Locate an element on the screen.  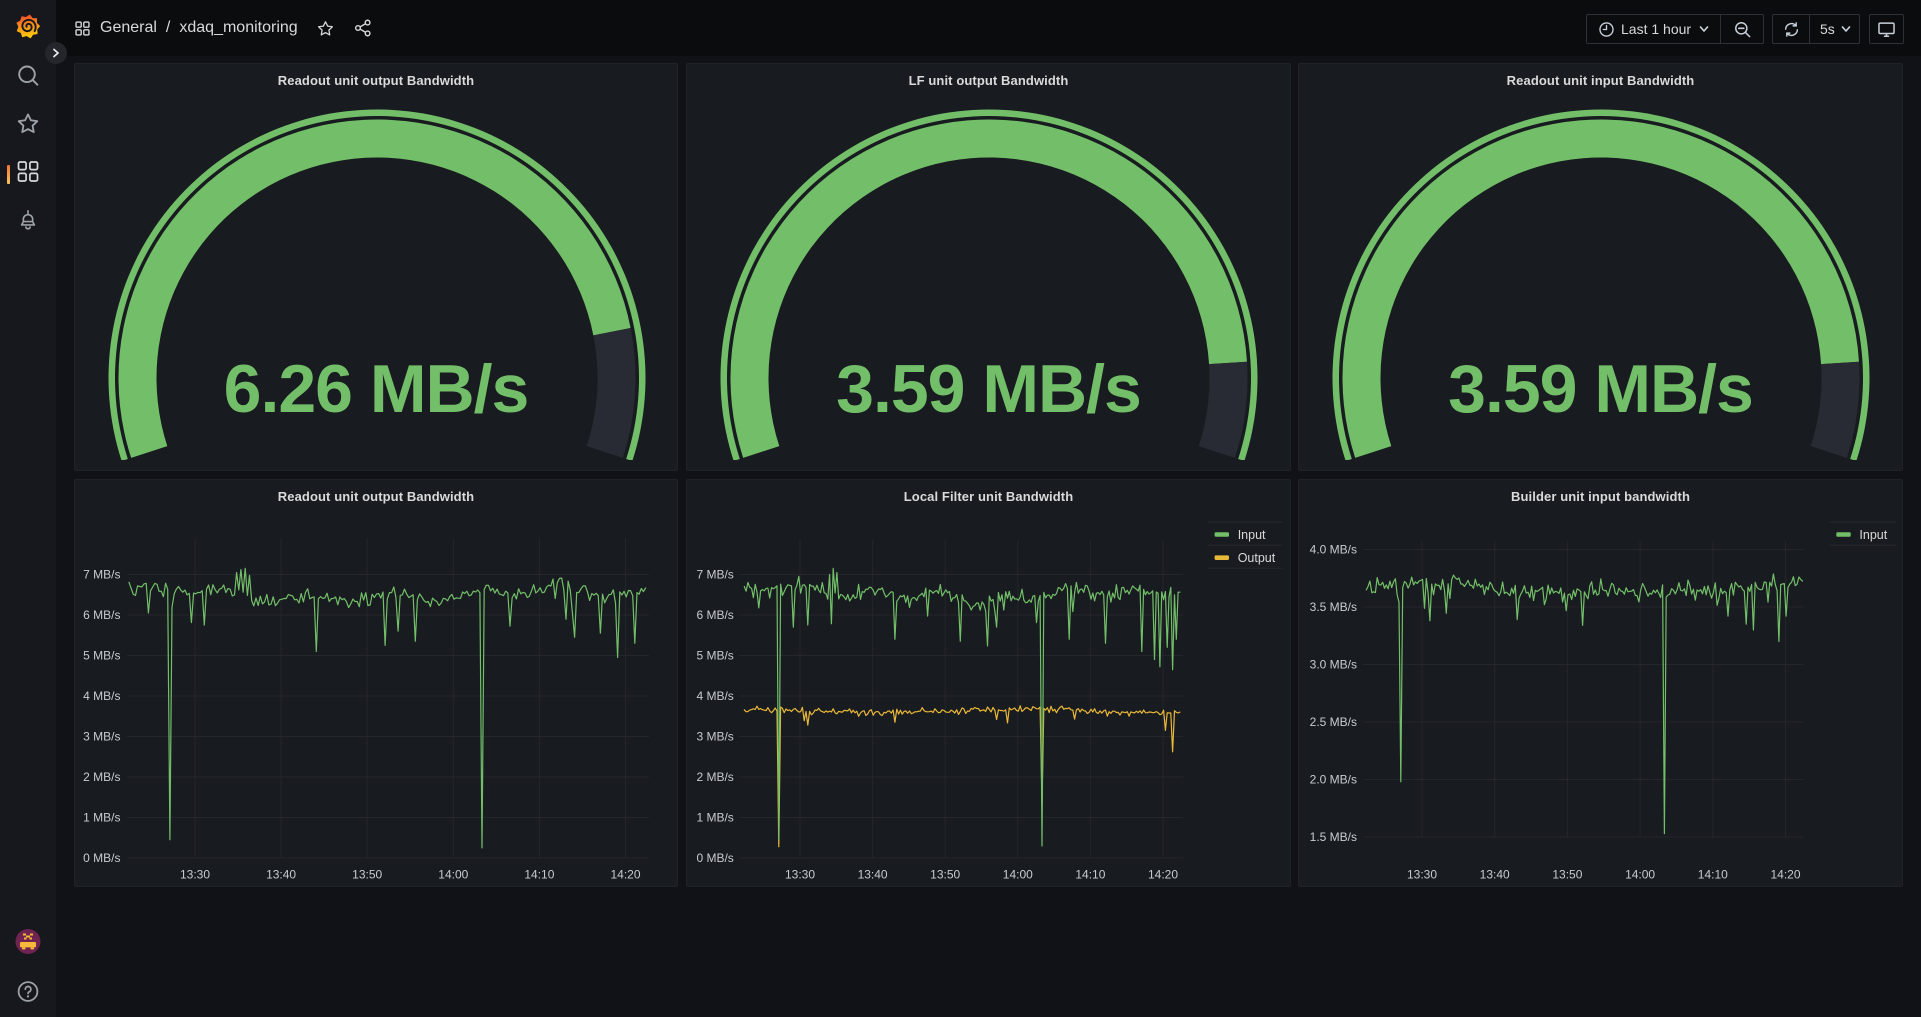
svg-text: 2.5 MB/s is located at coordinates (1333, 722).